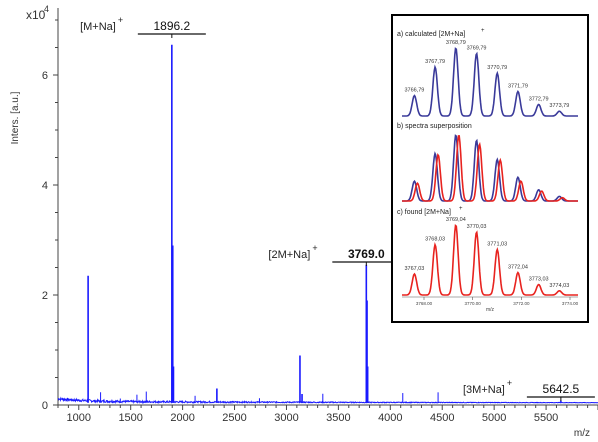 This screenshot has width=598, height=442. Describe the element at coordinates (483, 31) in the screenshot. I see `inset-title-a-sup: +` at that location.